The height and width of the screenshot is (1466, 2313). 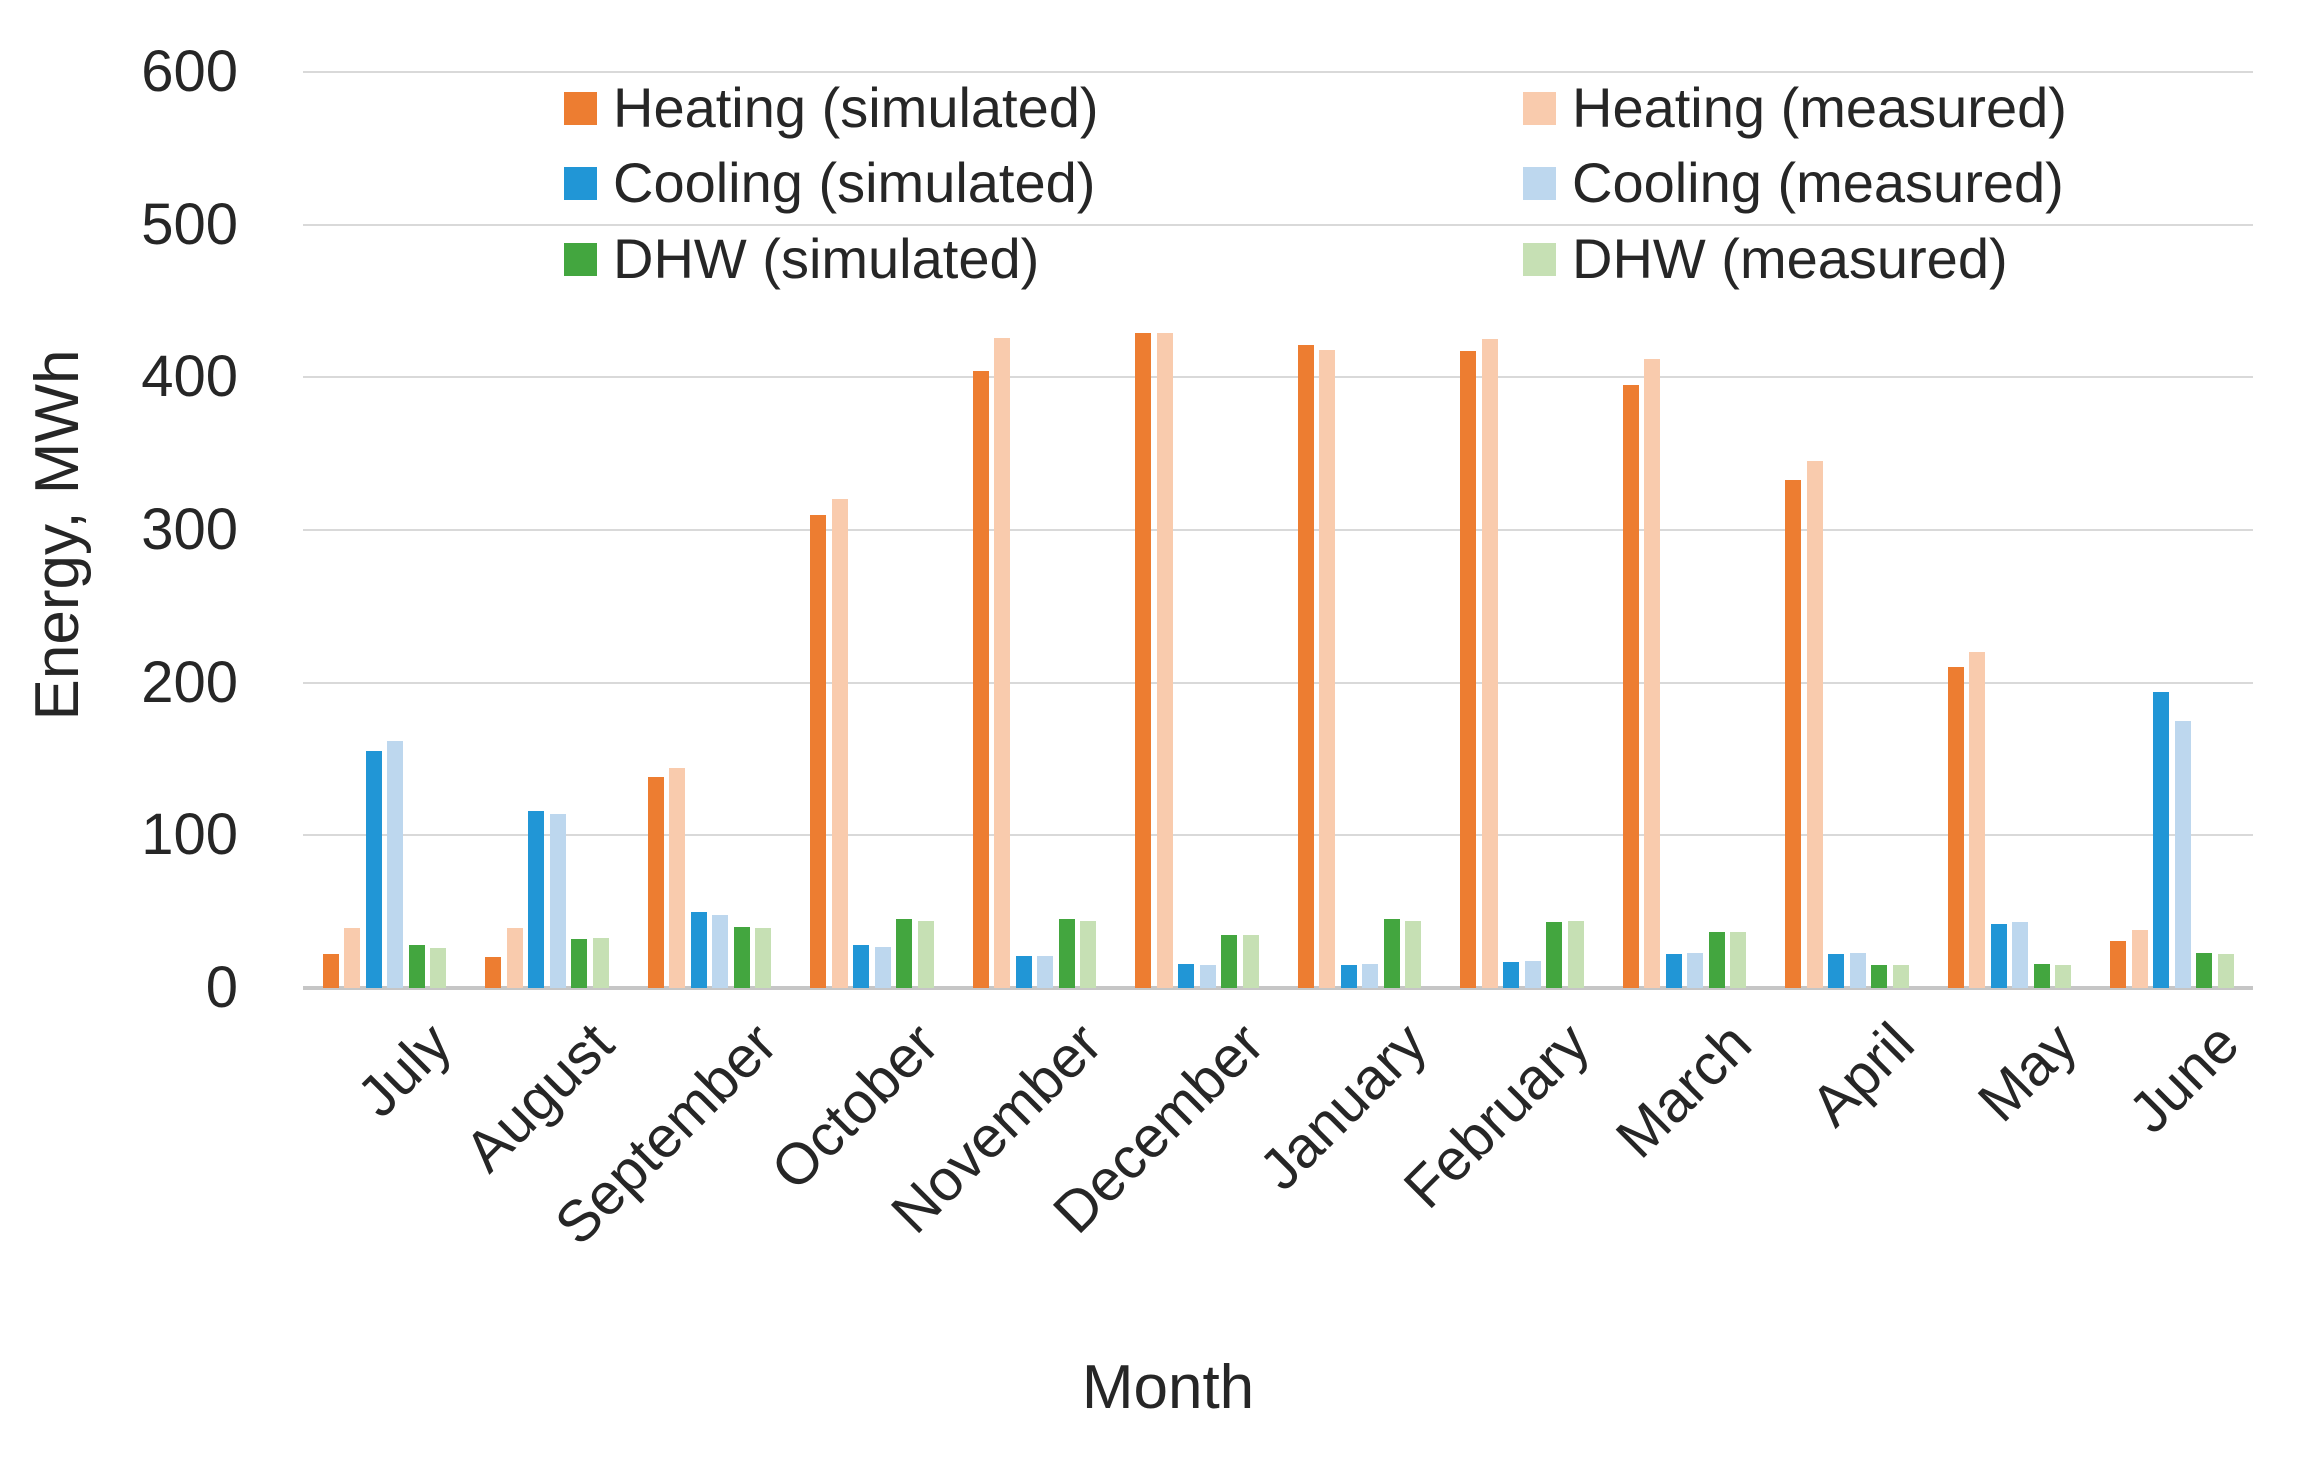 I want to click on bar-heating-simulated-october, so click(x=818, y=751).